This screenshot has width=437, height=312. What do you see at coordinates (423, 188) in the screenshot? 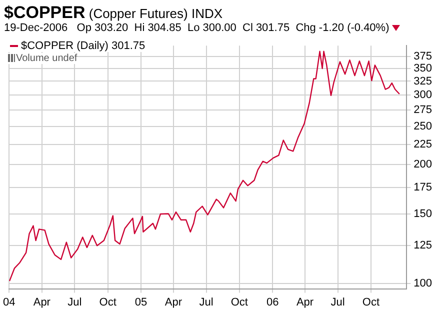
I see `y-tick-label: 175` at bounding box center [423, 188].